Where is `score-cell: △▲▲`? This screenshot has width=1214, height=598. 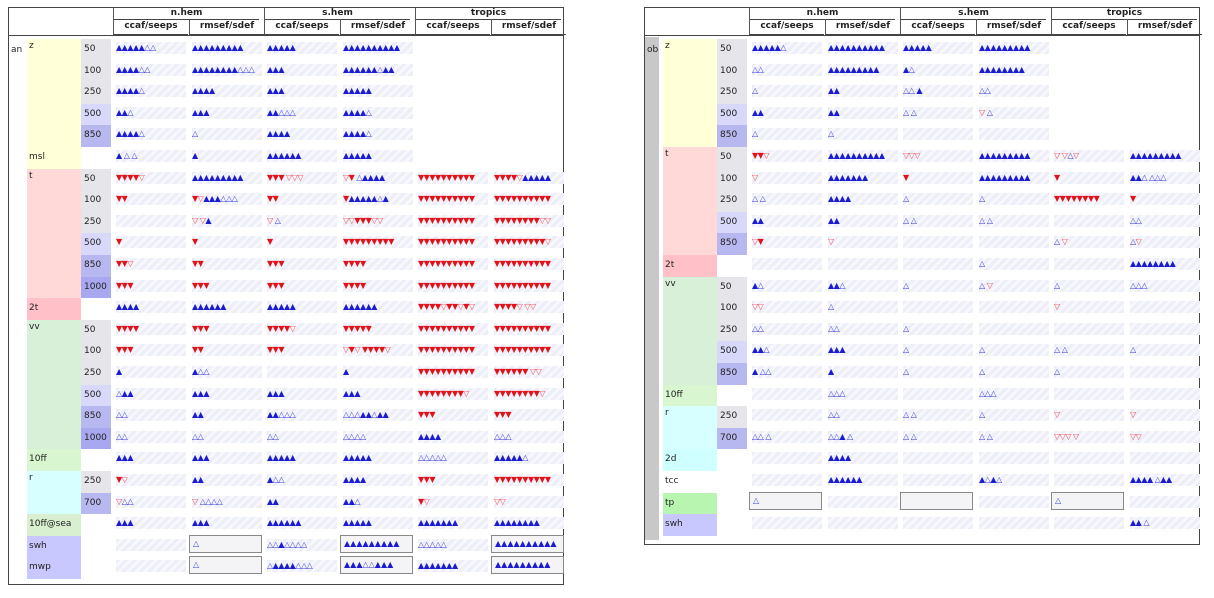
score-cell: △▲▲ is located at coordinates (151, 393).